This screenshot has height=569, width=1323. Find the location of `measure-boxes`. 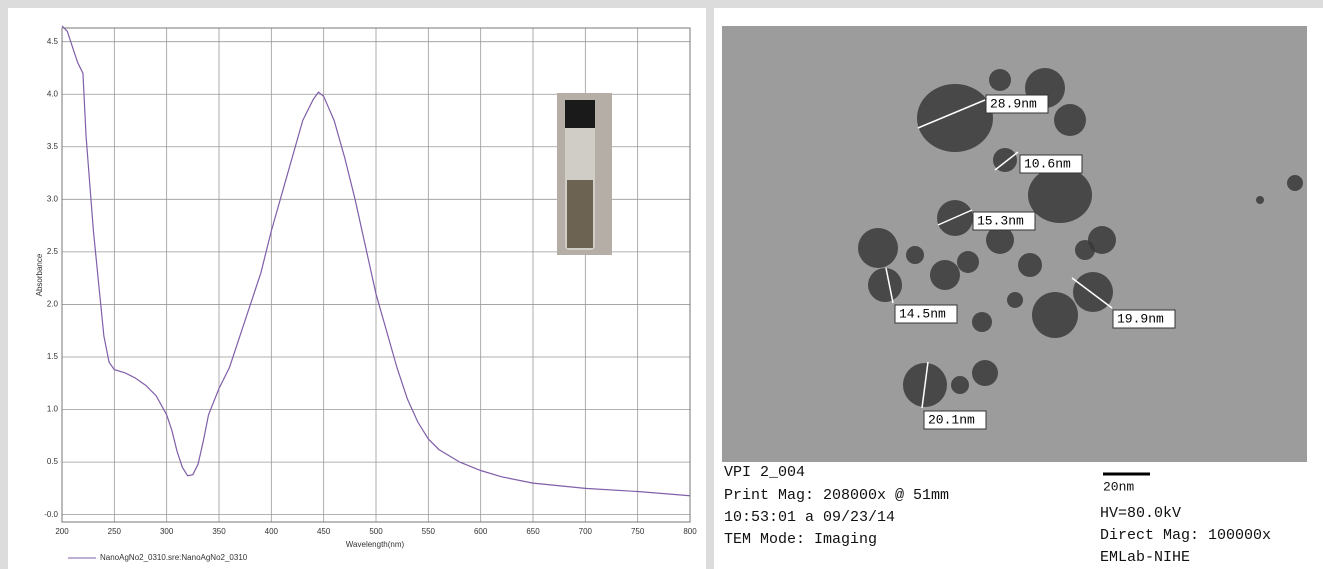

measure-boxes is located at coordinates (1035, 262).